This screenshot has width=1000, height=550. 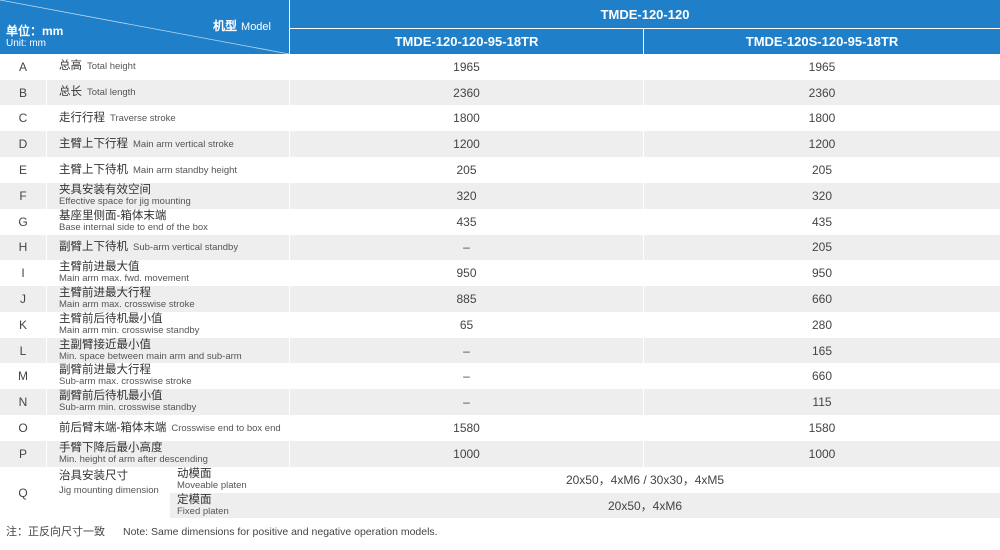 I want to click on row-value-model-1: 1580, so click(x=466, y=428).